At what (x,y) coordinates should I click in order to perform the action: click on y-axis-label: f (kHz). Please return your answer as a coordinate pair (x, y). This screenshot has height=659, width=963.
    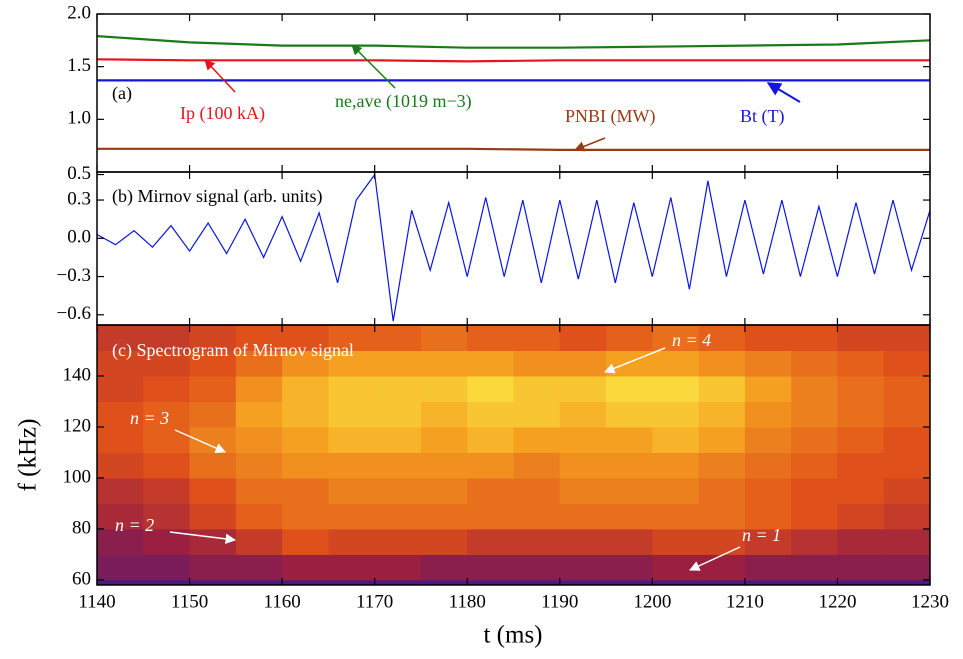
    Looking at the image, I should click on (28, 455).